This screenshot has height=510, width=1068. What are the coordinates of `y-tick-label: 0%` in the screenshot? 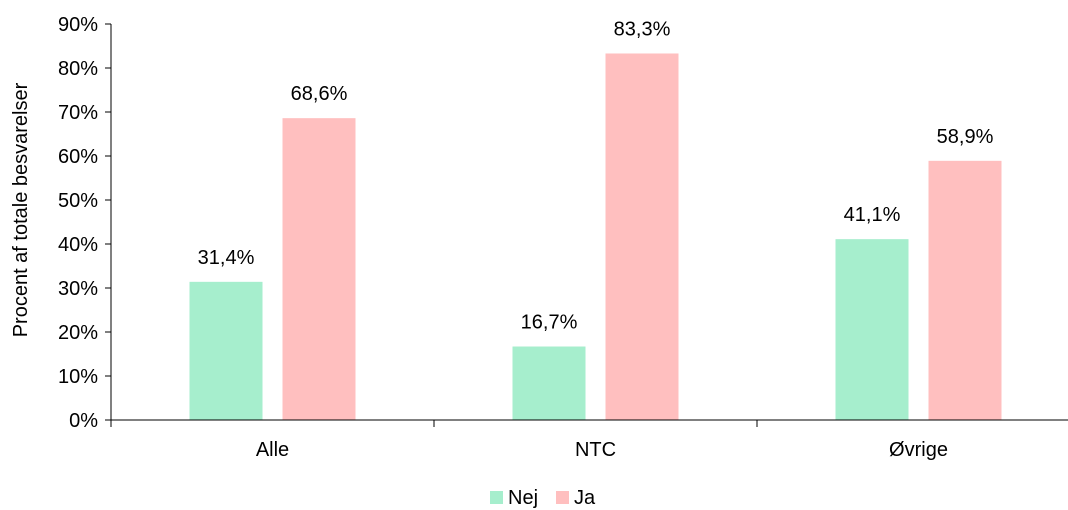 It's located at (83, 421).